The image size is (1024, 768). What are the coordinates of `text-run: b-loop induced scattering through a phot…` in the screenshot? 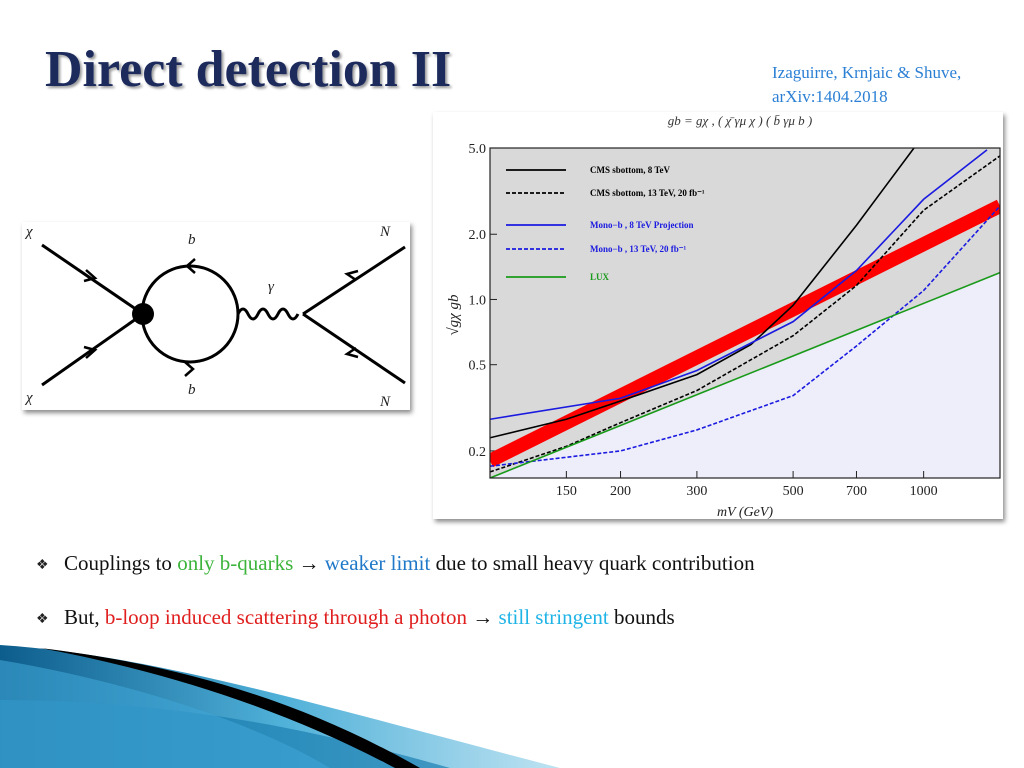 It's located at (286, 617).